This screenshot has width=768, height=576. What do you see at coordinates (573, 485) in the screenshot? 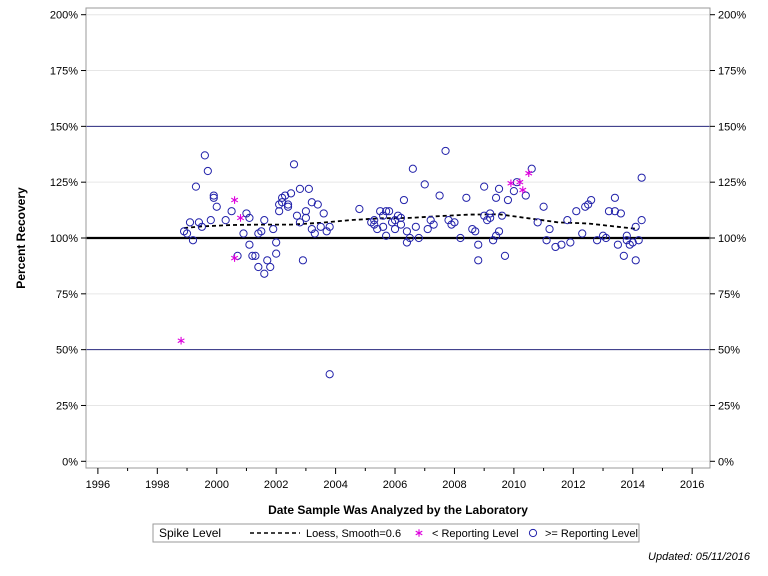
I see `x-tick-label: 2012` at bounding box center [573, 485].